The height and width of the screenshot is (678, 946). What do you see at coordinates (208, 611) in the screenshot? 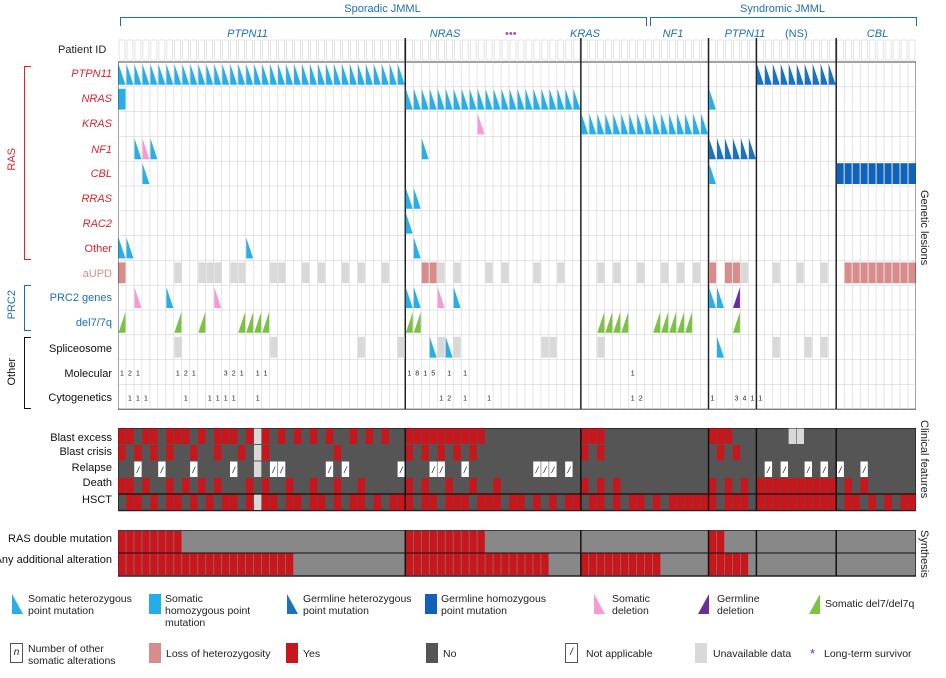
I see `legend-somatic-hom: Somatic homozygous point mutation` at bounding box center [208, 611].